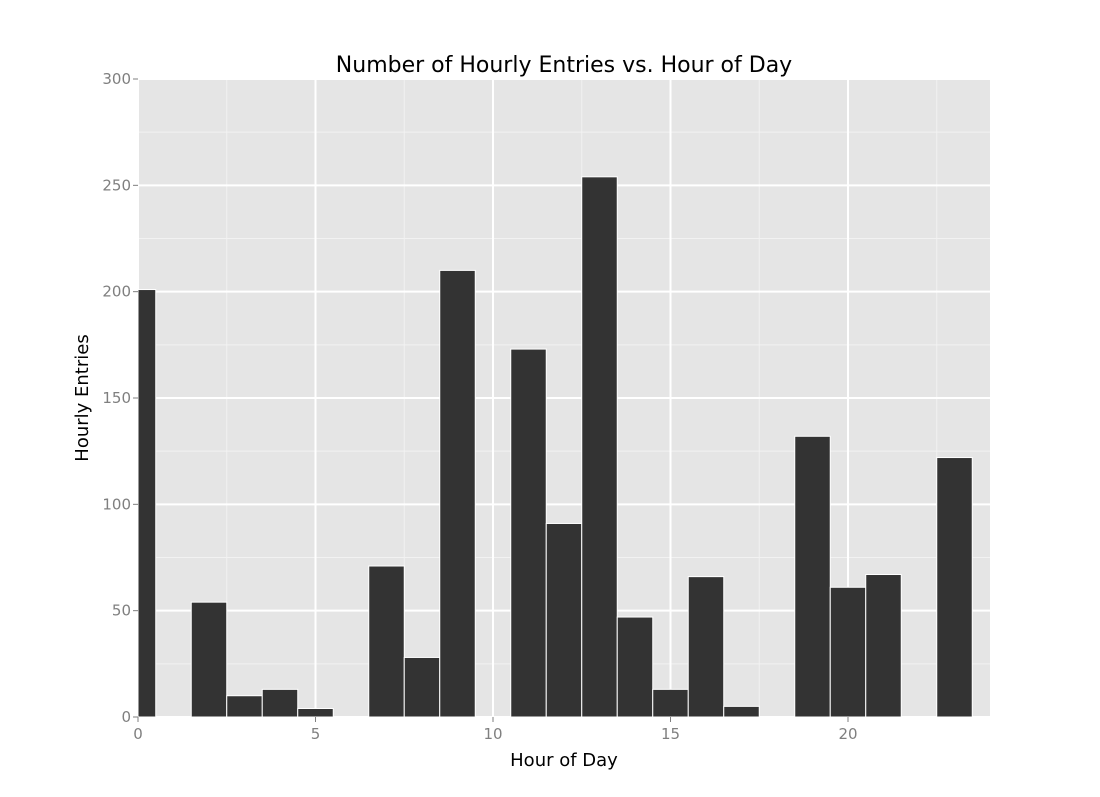  What do you see at coordinates (116, 79) in the screenshot?
I see `y-tick-label: 300` at bounding box center [116, 79].